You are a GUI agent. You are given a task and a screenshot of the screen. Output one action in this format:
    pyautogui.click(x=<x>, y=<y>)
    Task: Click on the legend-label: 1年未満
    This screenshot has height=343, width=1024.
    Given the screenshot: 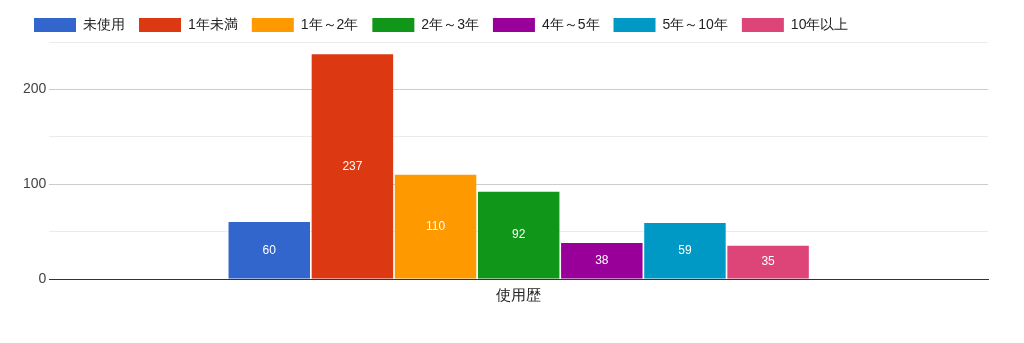 What is the action you would take?
    pyautogui.click(x=213, y=23)
    